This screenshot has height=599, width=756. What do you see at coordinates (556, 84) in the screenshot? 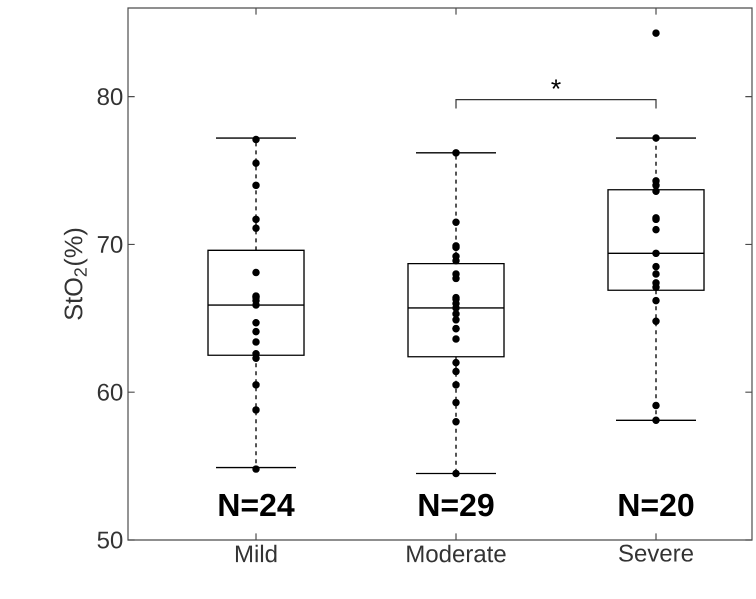
I see `annotation: *` at bounding box center [556, 84].